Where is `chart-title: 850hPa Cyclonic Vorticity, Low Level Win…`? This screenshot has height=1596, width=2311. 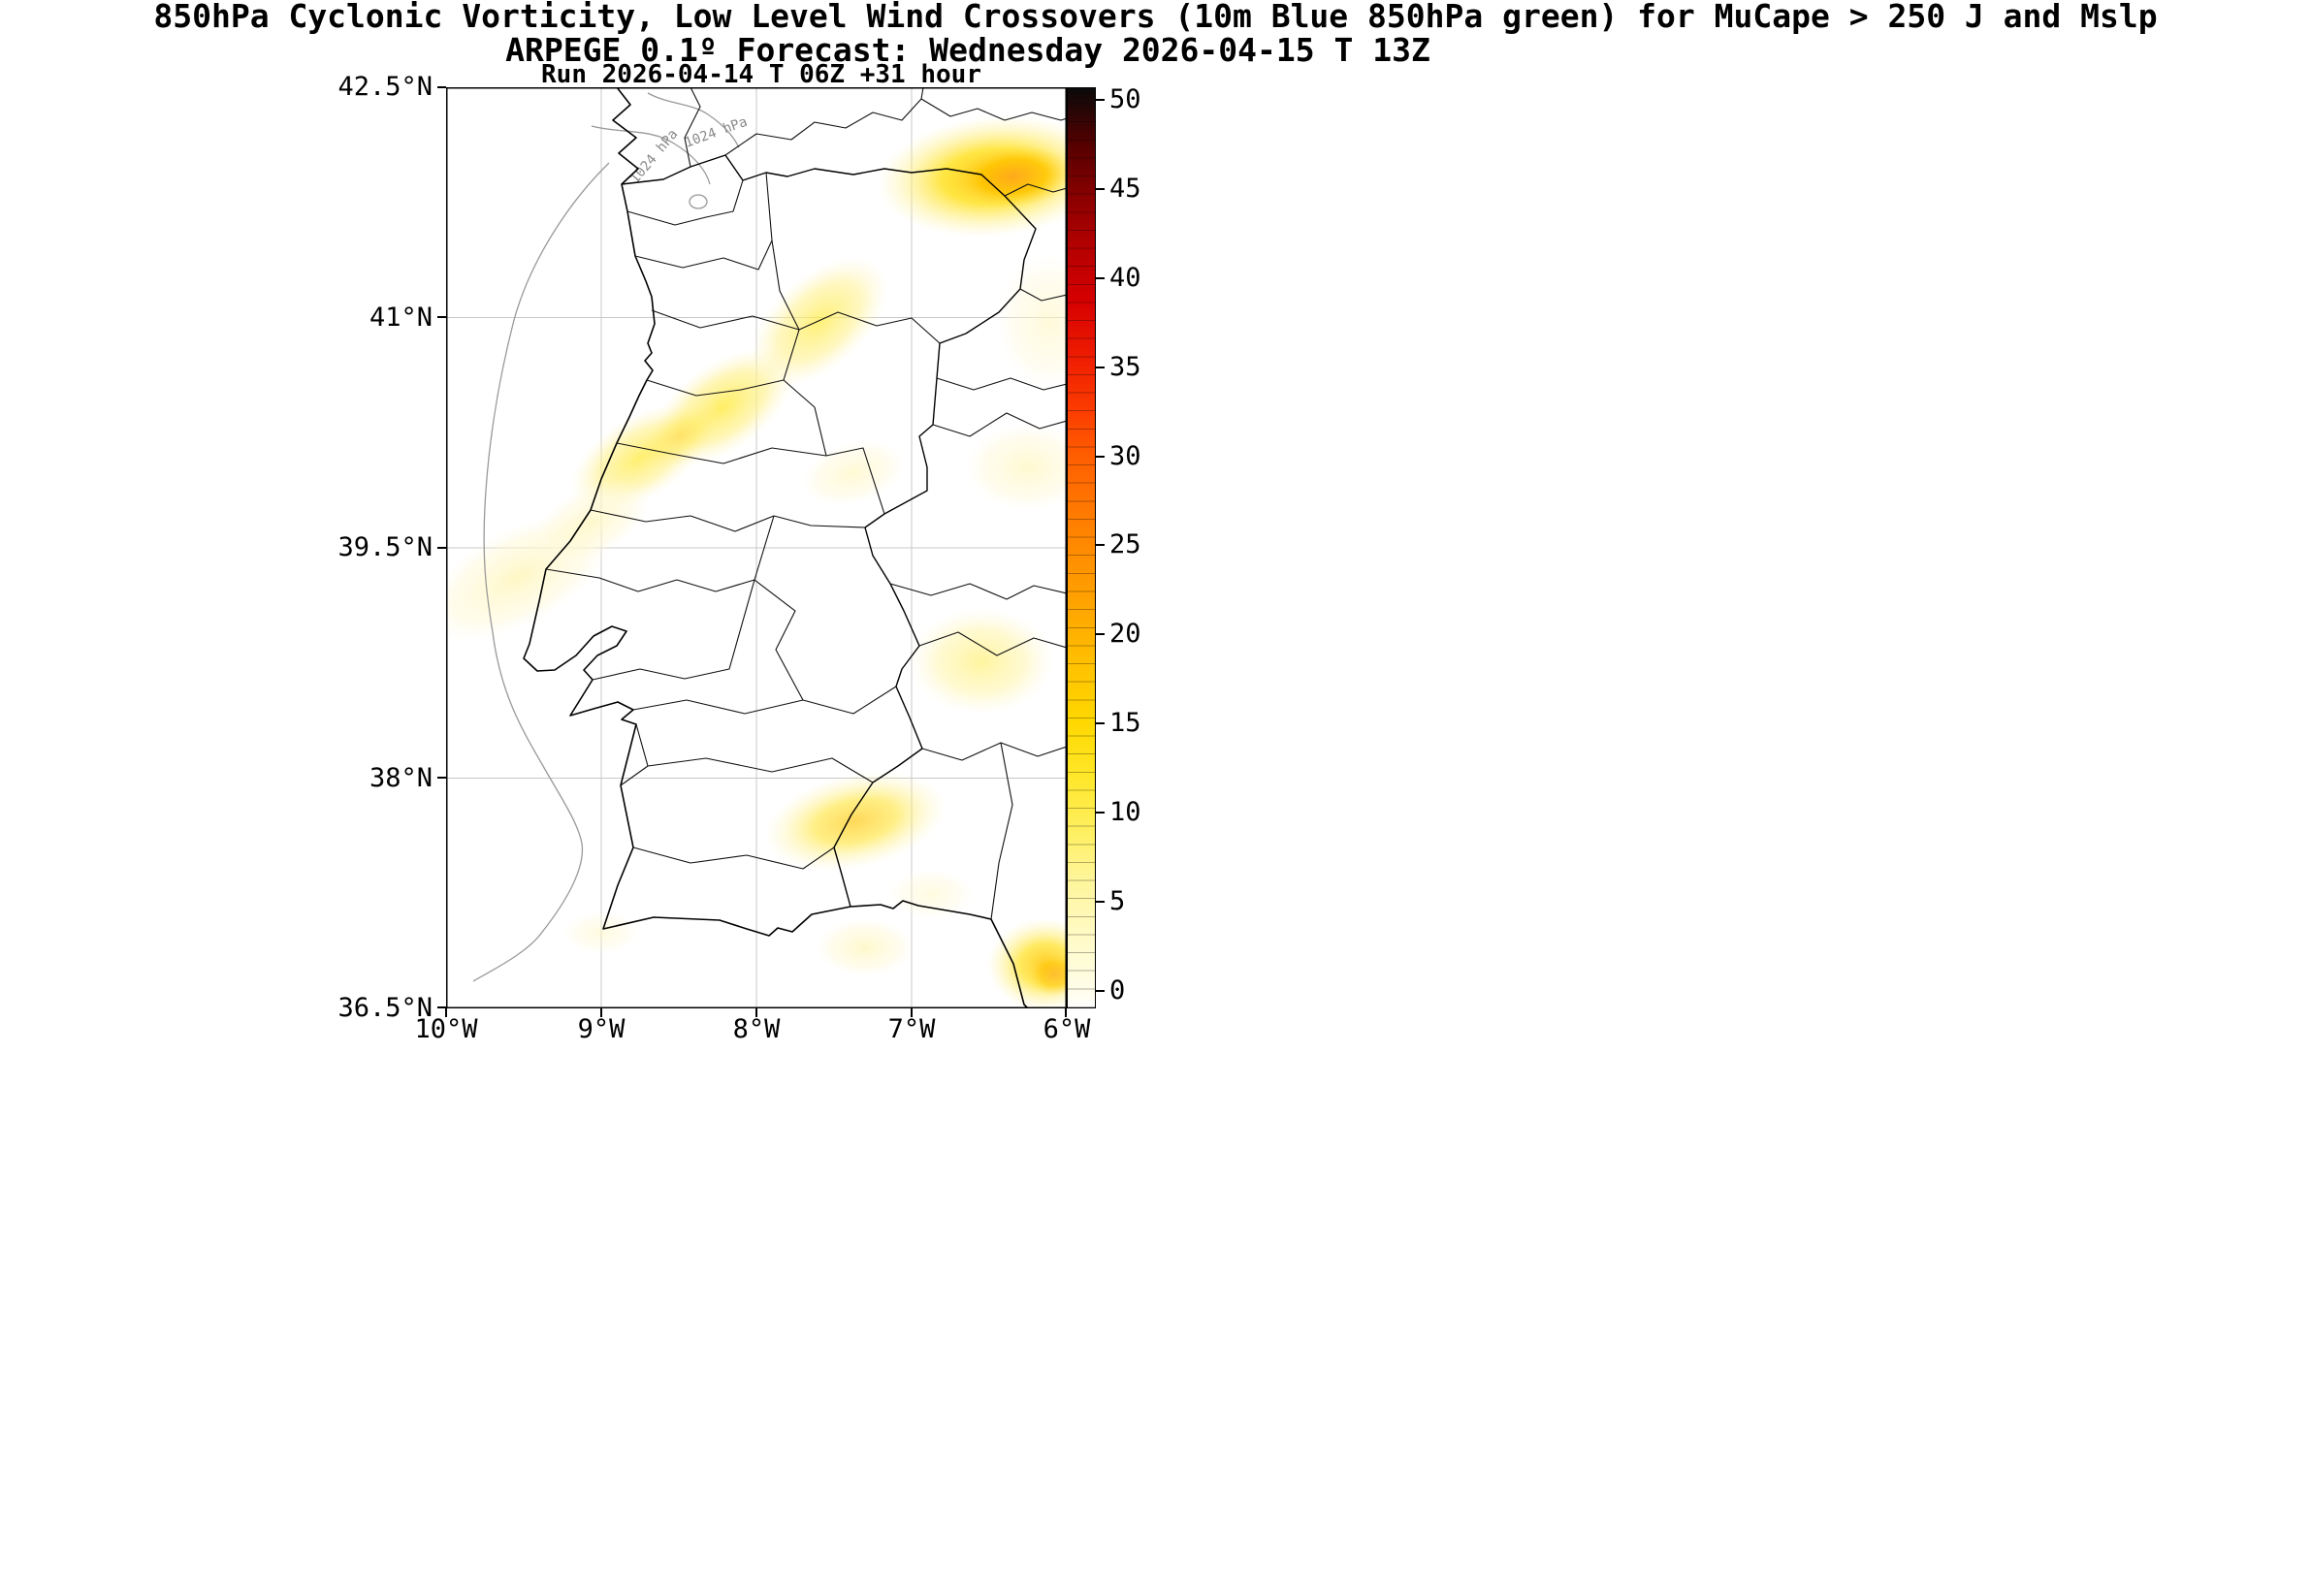
chart-title: 850hPa Cyclonic Vorticity, Low Level Win… is located at coordinates (1155, 17).